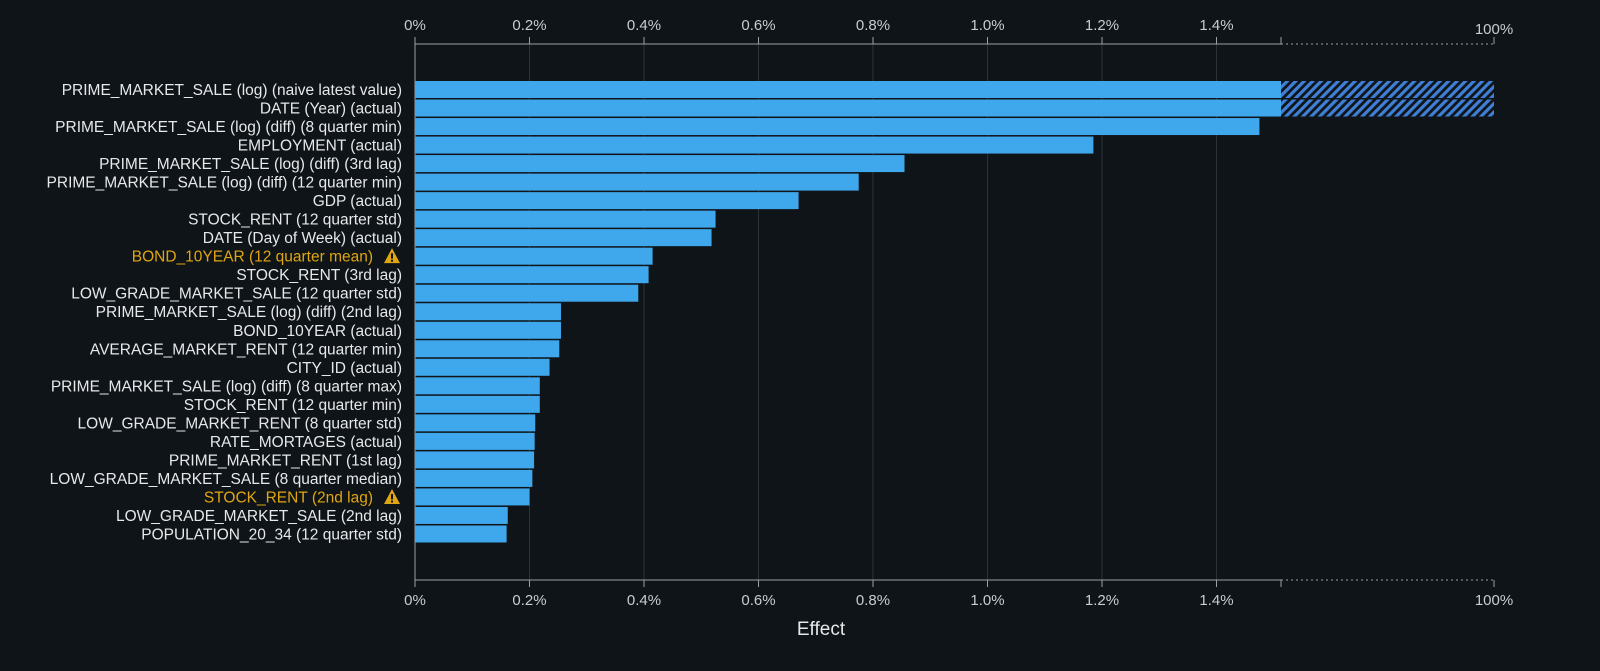 This screenshot has width=1600, height=671. Describe the element at coordinates (1102, 600) in the screenshot. I see `x-tick-label-bottom: 1.2%` at that location.